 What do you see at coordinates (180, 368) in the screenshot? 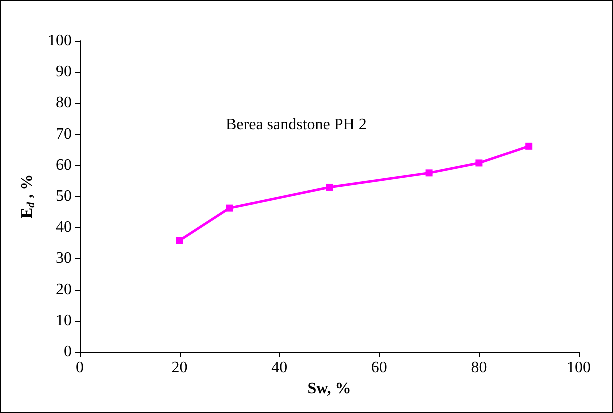
I see `x-tick-label: 20` at bounding box center [180, 368].